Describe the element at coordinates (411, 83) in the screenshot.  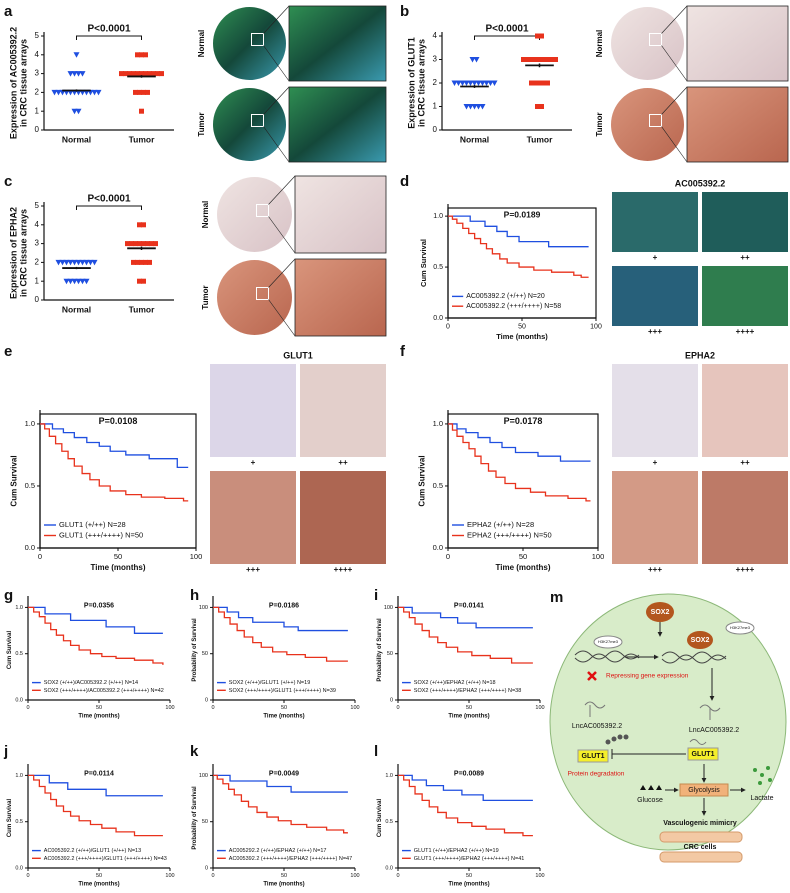
I see `y-axis-label: Expression of GLUT1` at that location.